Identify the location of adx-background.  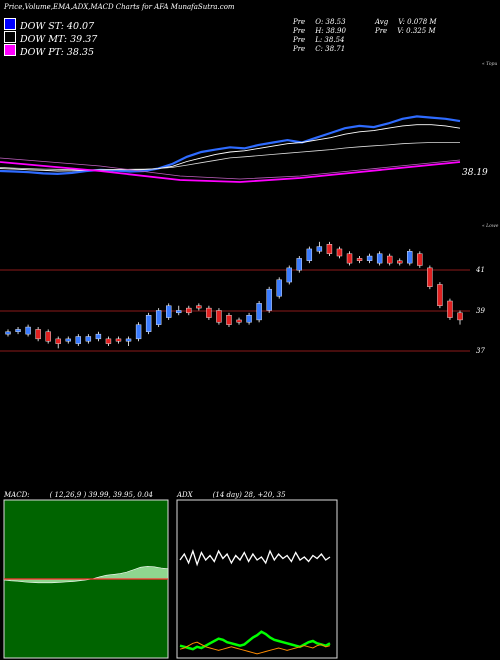
(257, 579).